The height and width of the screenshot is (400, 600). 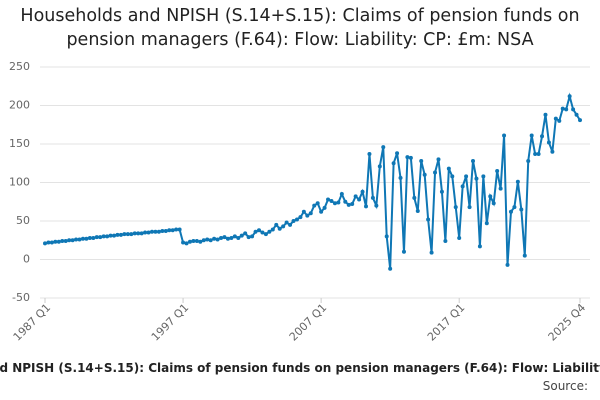 What do you see at coordinates (19, 143) in the screenshot?
I see `y-tick-label: 150` at bounding box center [19, 143].